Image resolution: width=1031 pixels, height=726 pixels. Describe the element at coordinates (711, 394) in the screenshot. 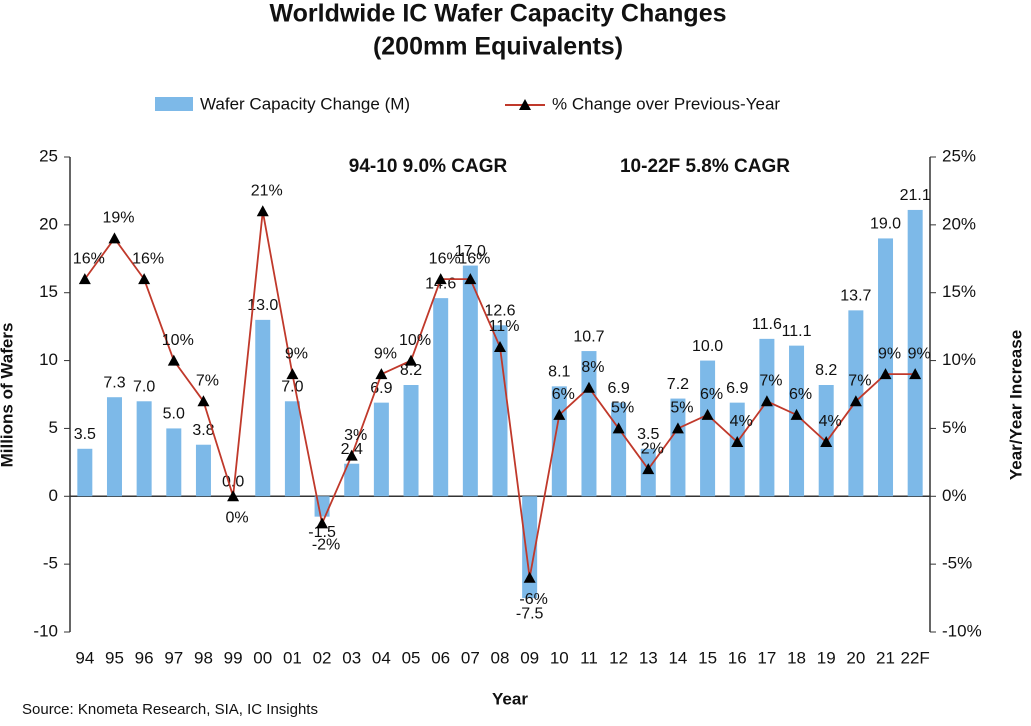

I see `line-label: 6%` at that location.